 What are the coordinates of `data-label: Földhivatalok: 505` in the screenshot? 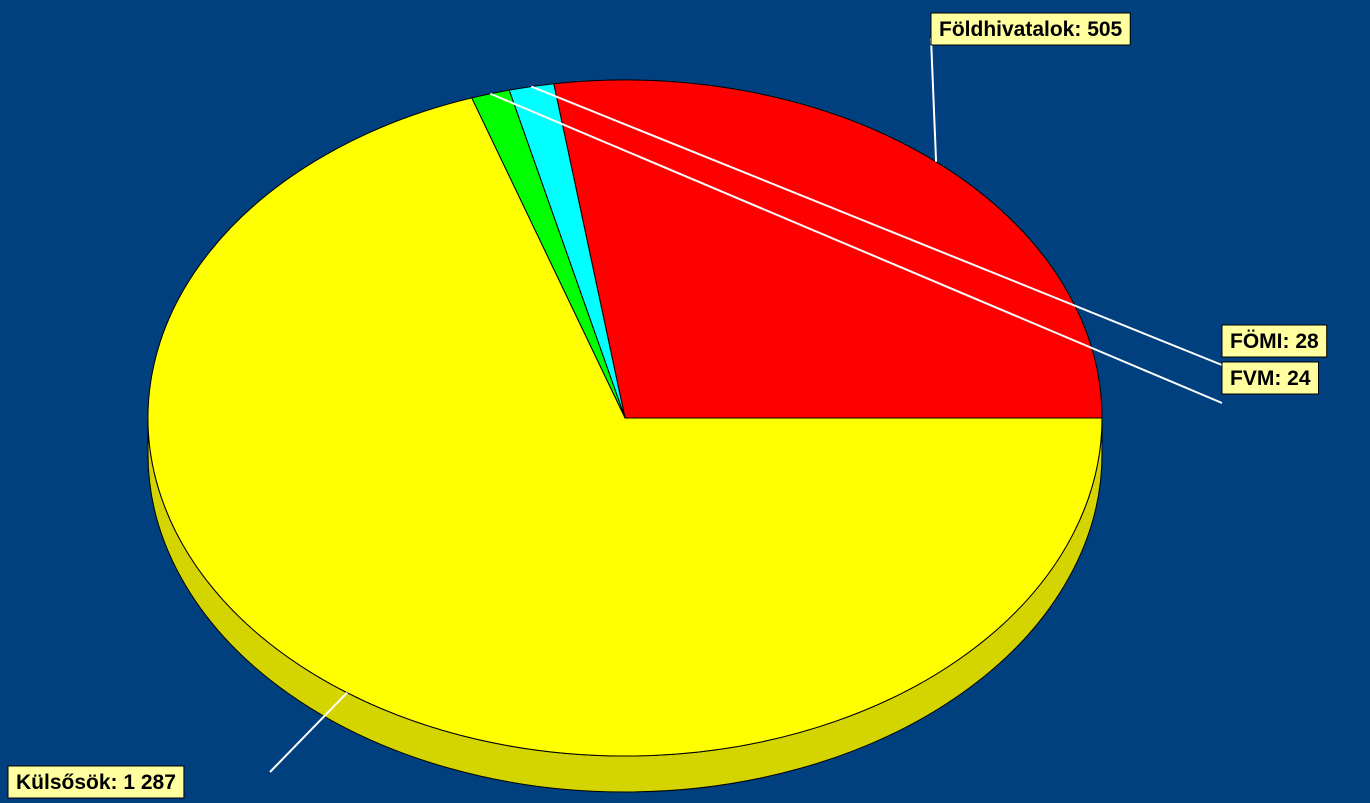 It's located at (1030, 29).